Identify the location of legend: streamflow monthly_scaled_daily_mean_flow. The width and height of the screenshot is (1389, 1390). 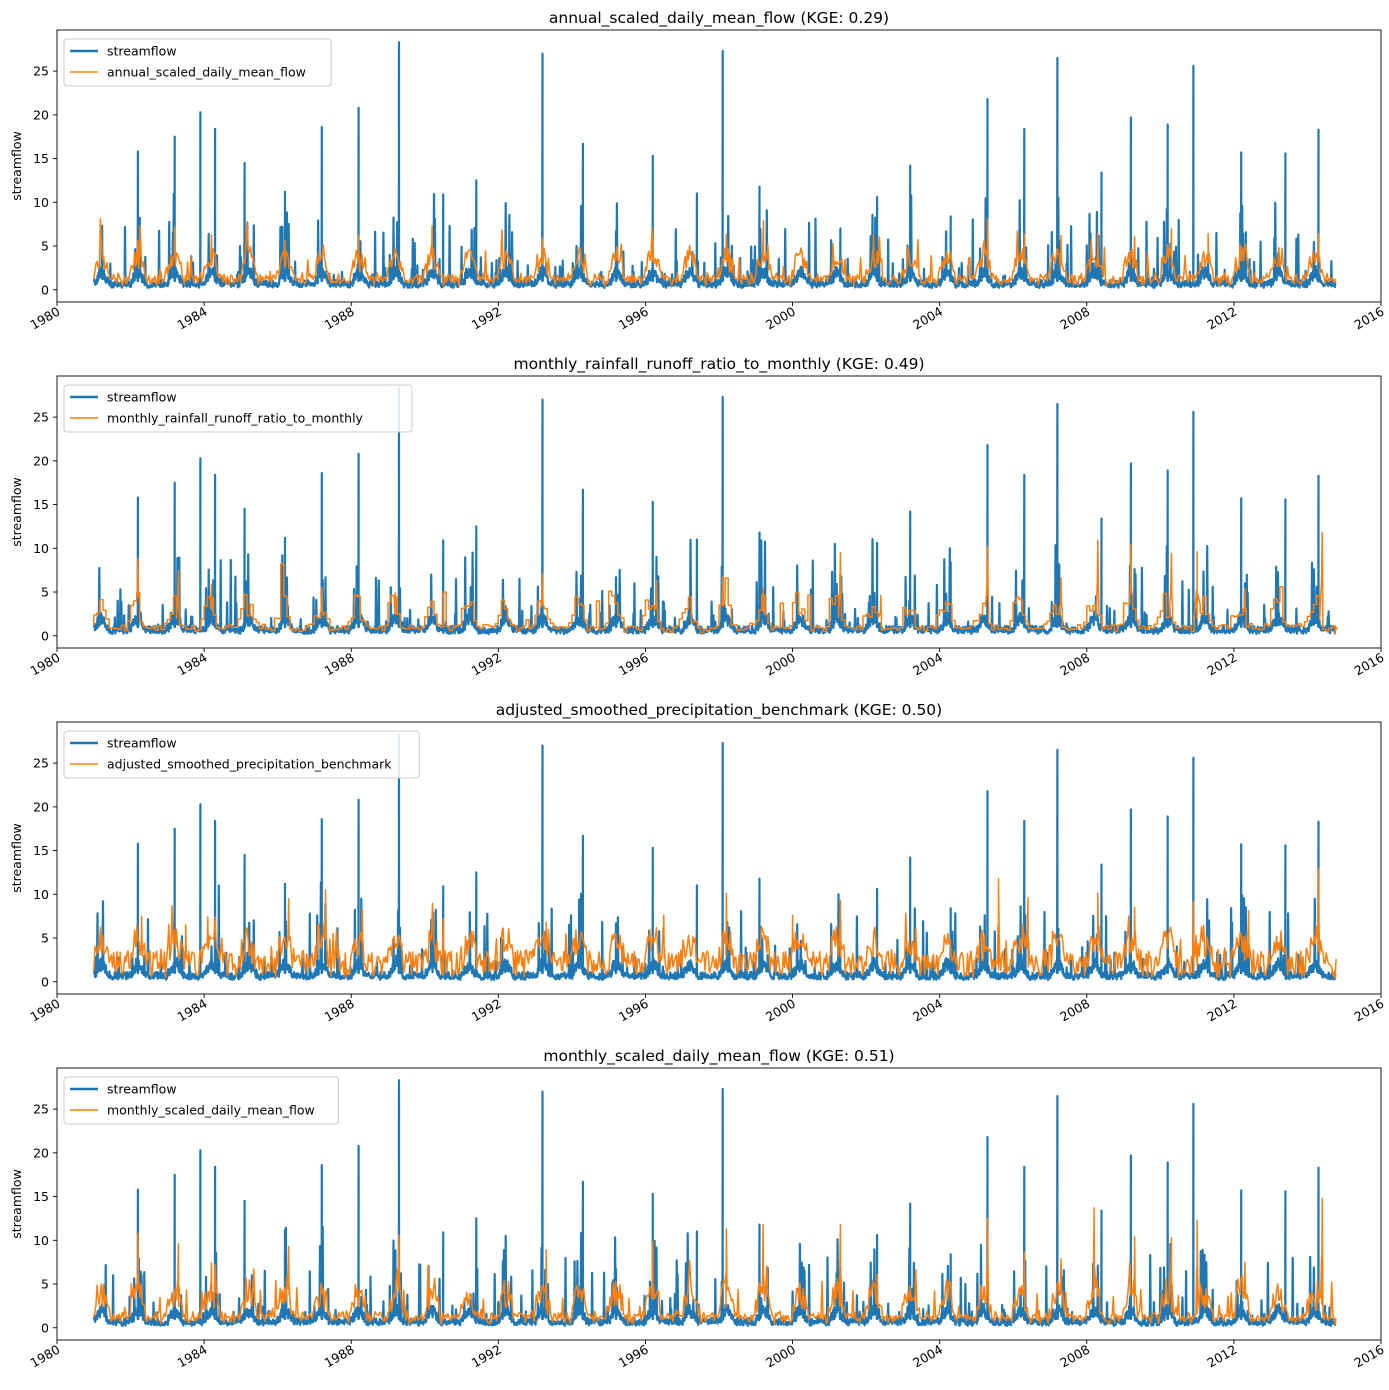
(201, 1100).